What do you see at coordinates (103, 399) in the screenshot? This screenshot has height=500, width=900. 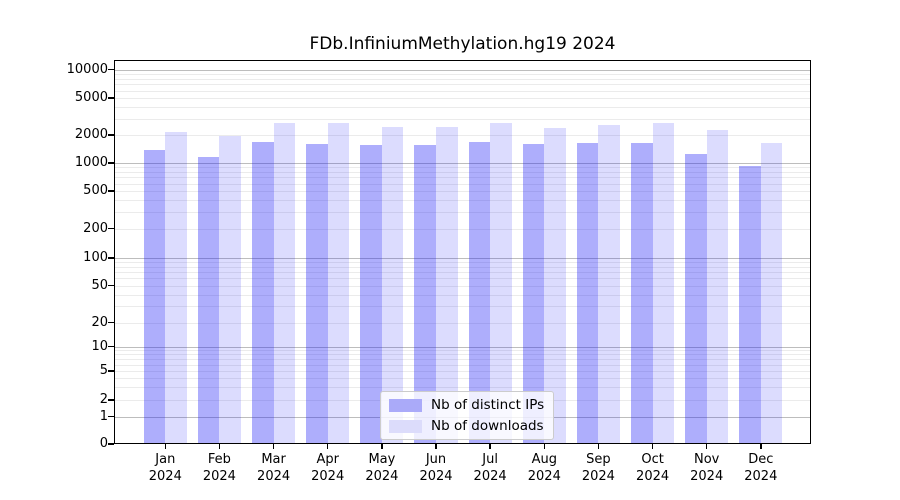 I see `y-tick-label: 2` at bounding box center [103, 399].